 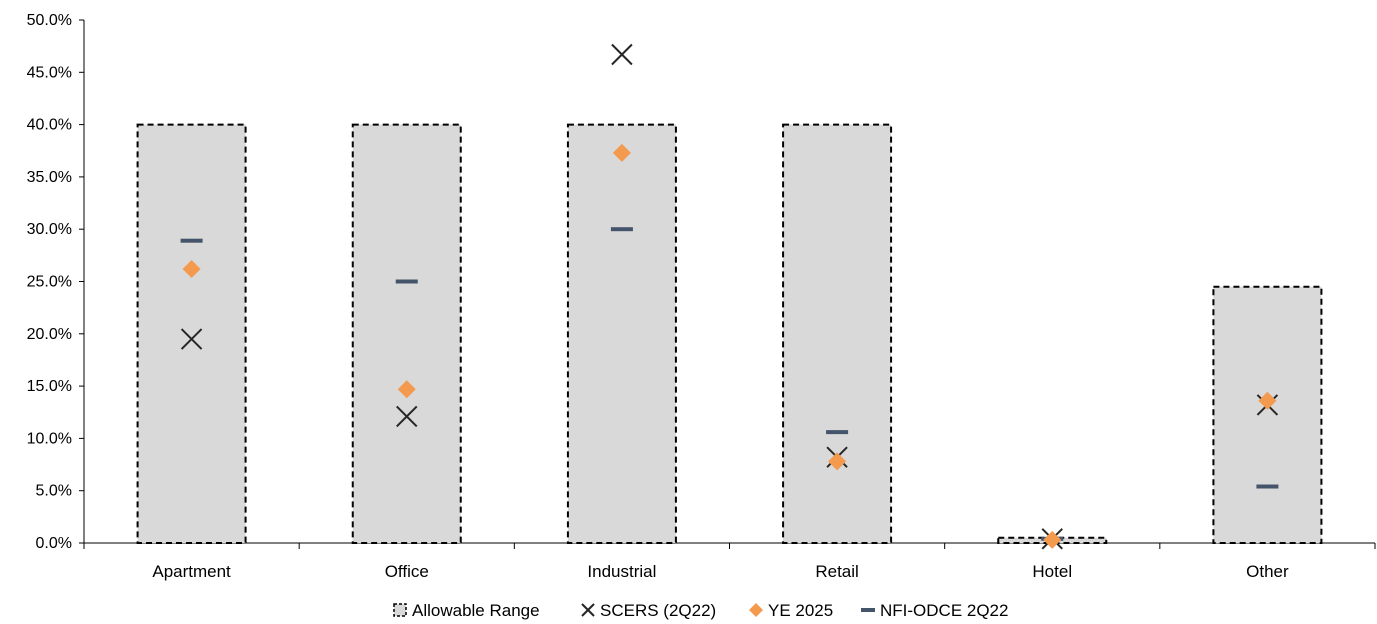 What do you see at coordinates (944, 610) in the screenshot?
I see `legend-label: NFI-ODCE 2Q22` at bounding box center [944, 610].